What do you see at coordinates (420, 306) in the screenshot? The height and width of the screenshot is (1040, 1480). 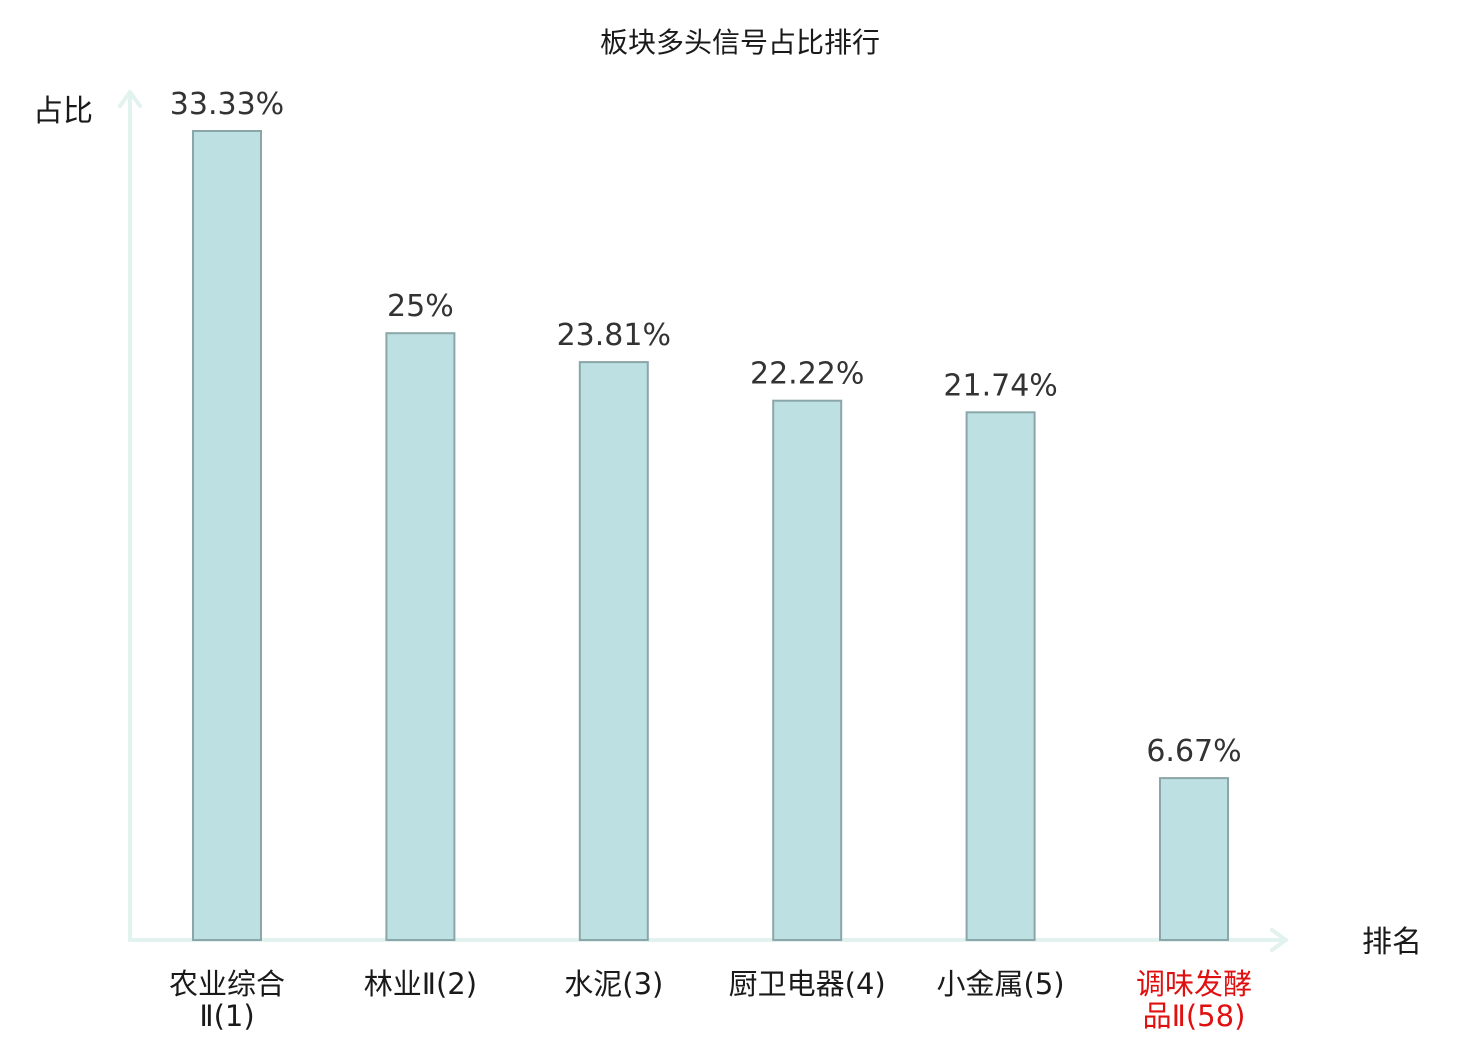 I see `bar-value-label: 25%` at bounding box center [420, 306].